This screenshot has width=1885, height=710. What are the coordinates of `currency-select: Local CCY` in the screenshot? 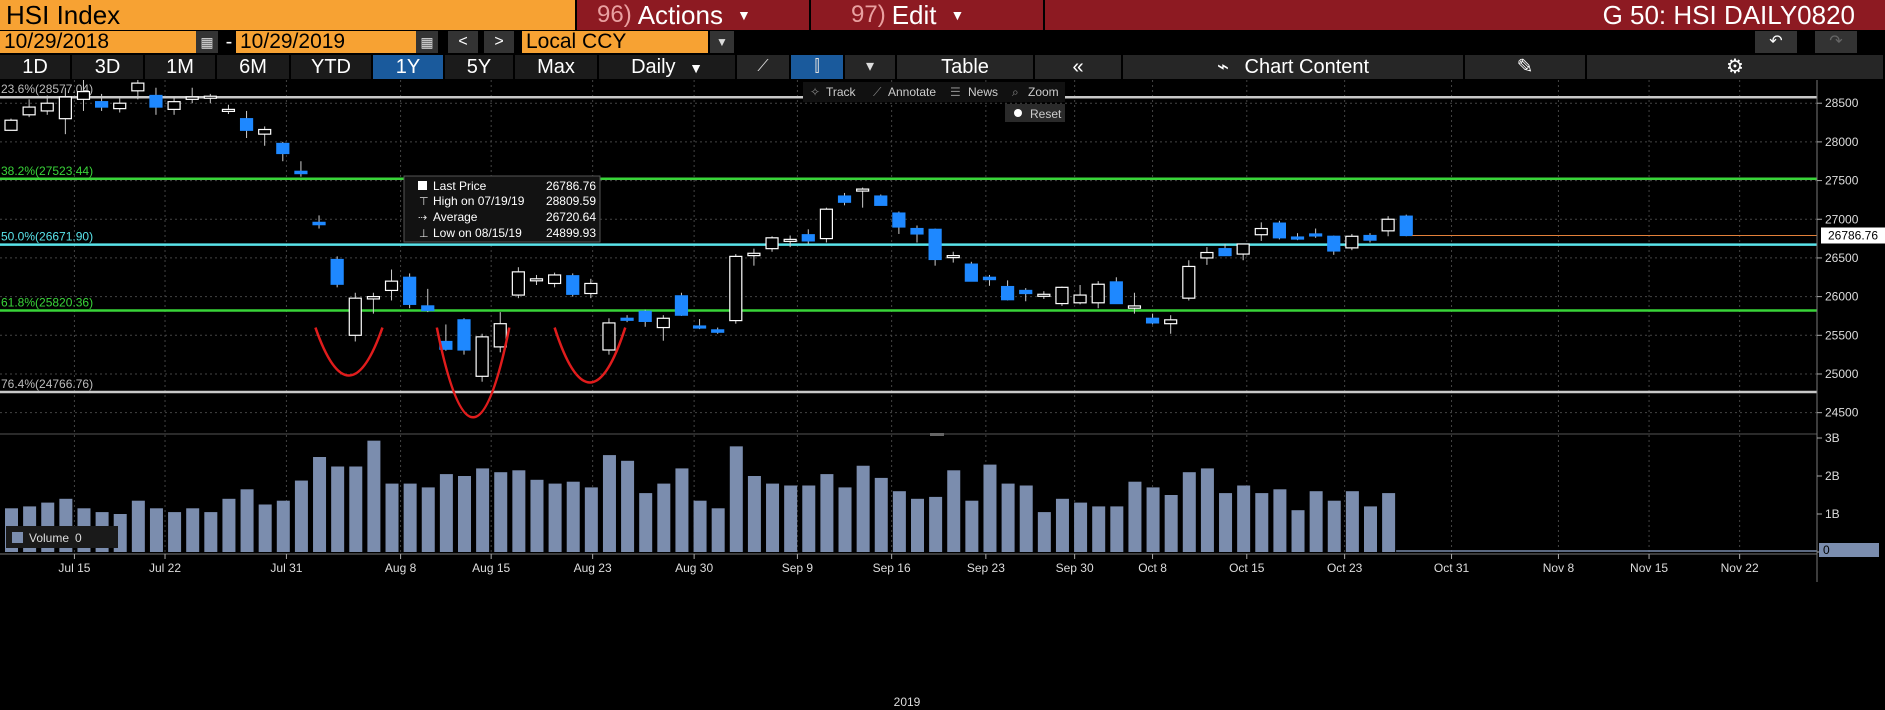 It's located at (615, 42).